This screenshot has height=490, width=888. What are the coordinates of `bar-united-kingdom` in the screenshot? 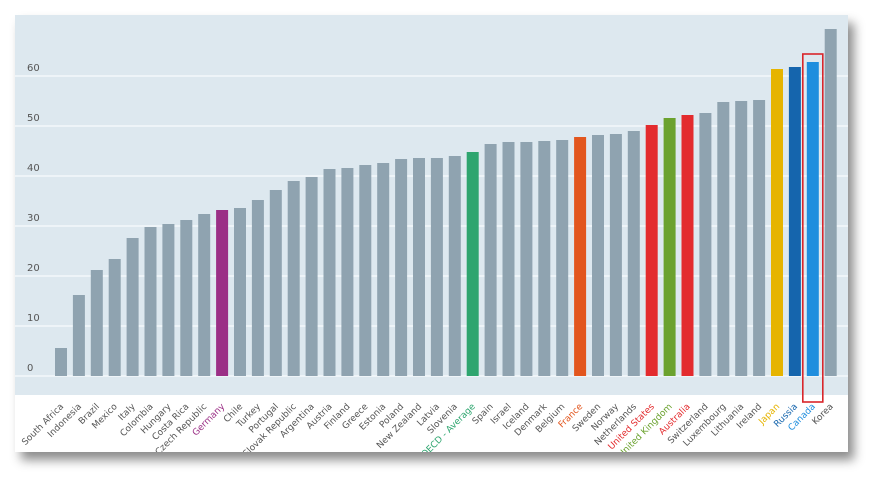 It's located at (669, 247).